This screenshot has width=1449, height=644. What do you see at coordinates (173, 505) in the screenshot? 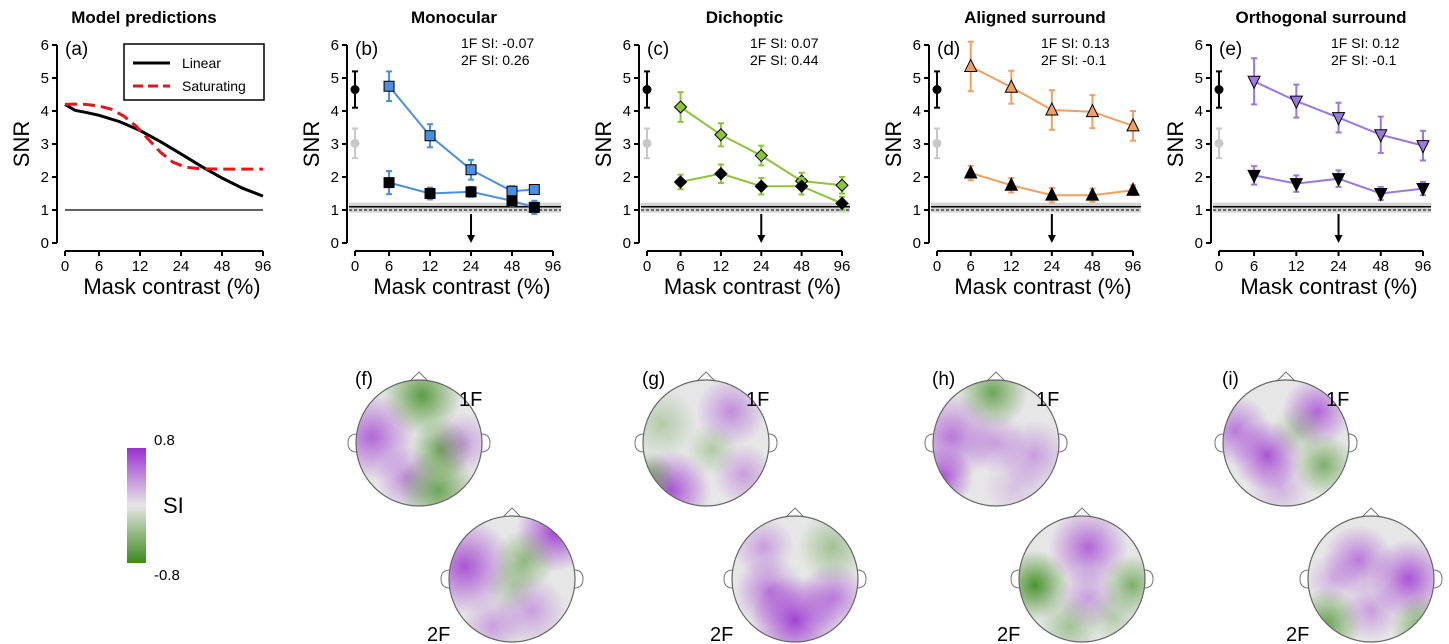
I see `colorbar-label: SI` at bounding box center [173, 505].